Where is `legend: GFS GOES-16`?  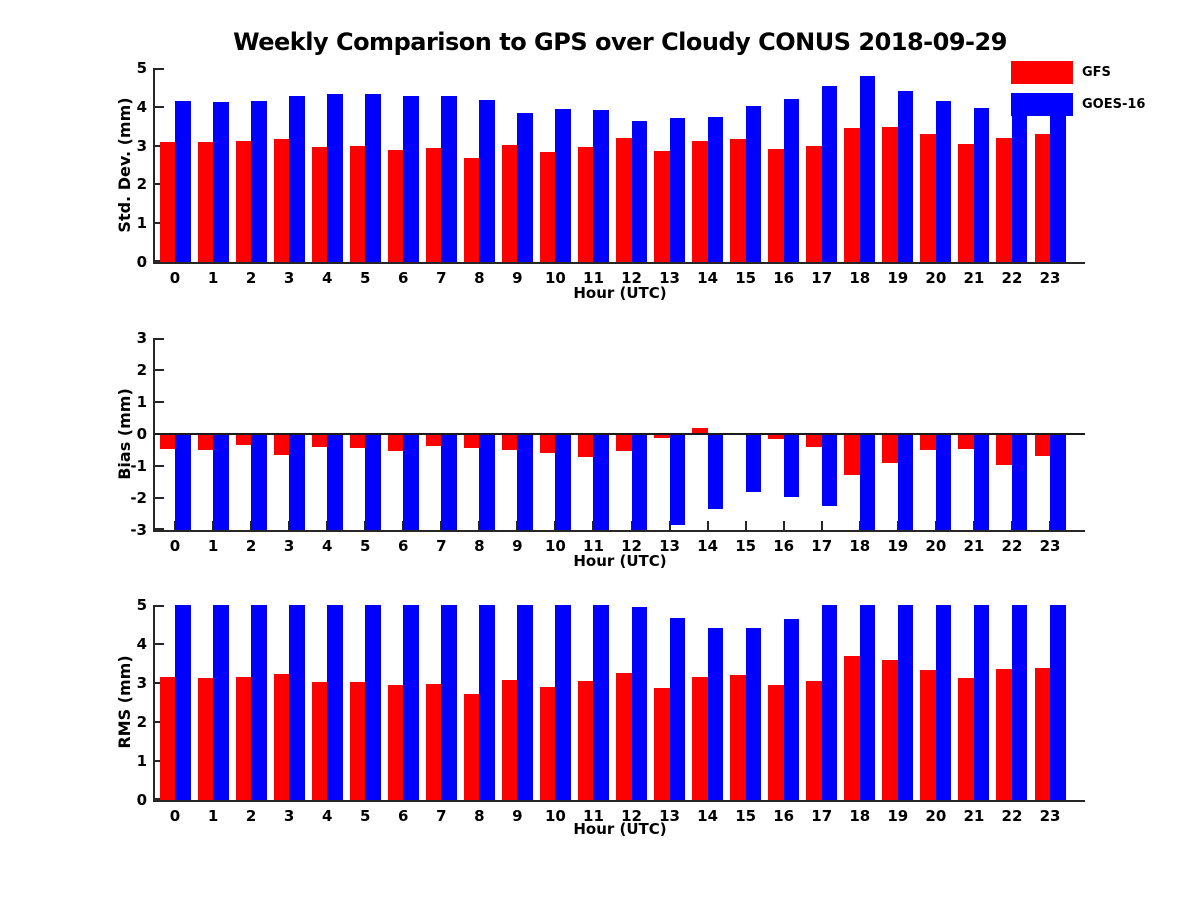
legend: GFS GOES-16 is located at coordinates (1078, 93).